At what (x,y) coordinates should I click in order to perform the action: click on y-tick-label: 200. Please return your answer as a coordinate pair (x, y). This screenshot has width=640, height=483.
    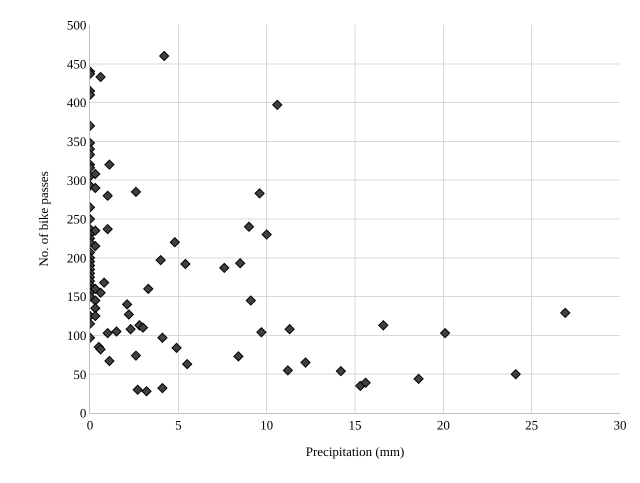
    Looking at the image, I should click on (76, 258).